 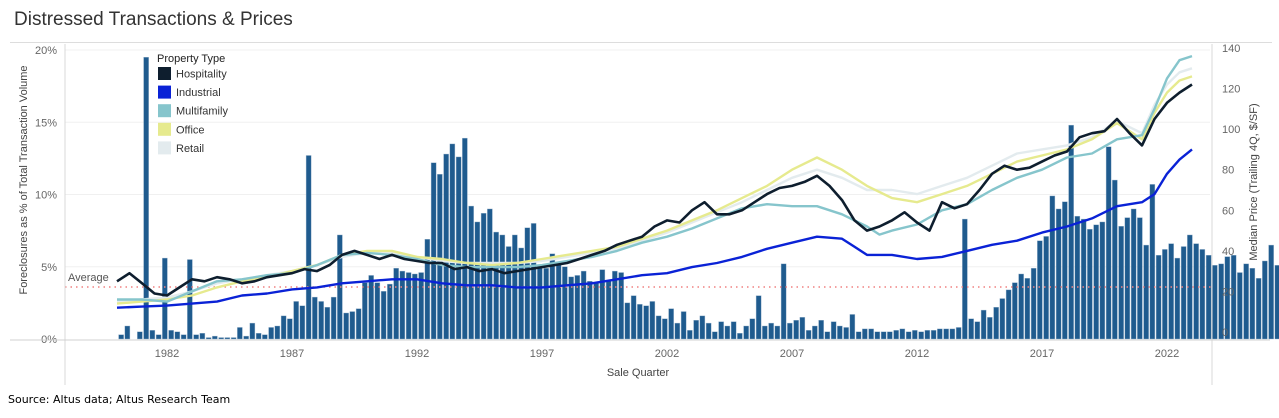 What do you see at coordinates (1167, 354) in the screenshot?
I see `x-tick: 2022` at bounding box center [1167, 354].